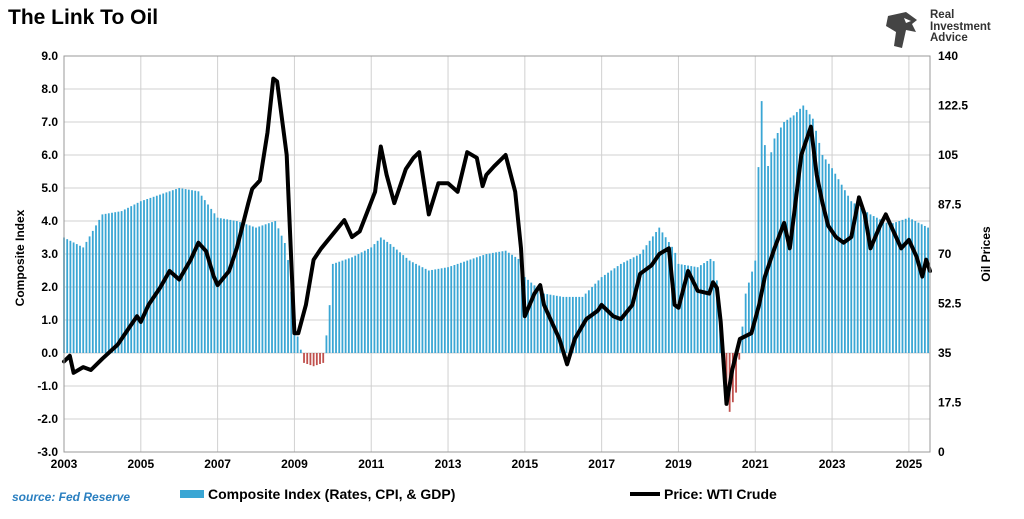 The image size is (1024, 519). What do you see at coordinates (49, 56) in the screenshot?
I see `y-tick-label: 9.0` at bounding box center [49, 56].